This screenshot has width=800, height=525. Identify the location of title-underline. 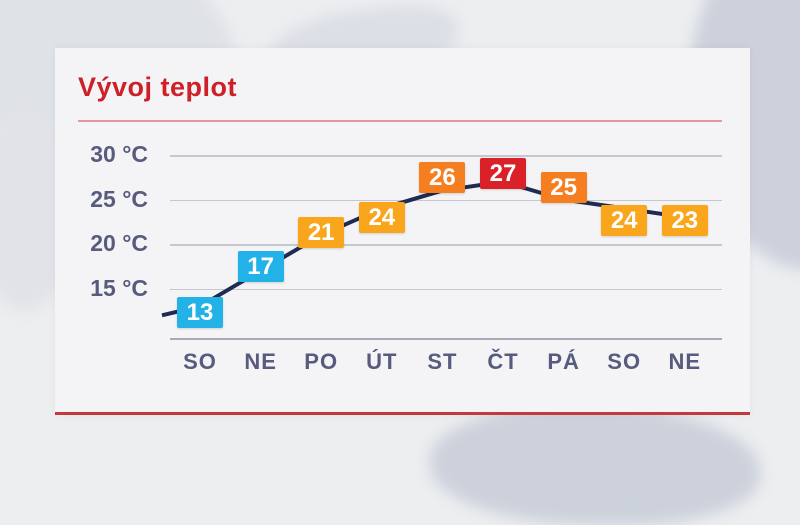
(400, 121).